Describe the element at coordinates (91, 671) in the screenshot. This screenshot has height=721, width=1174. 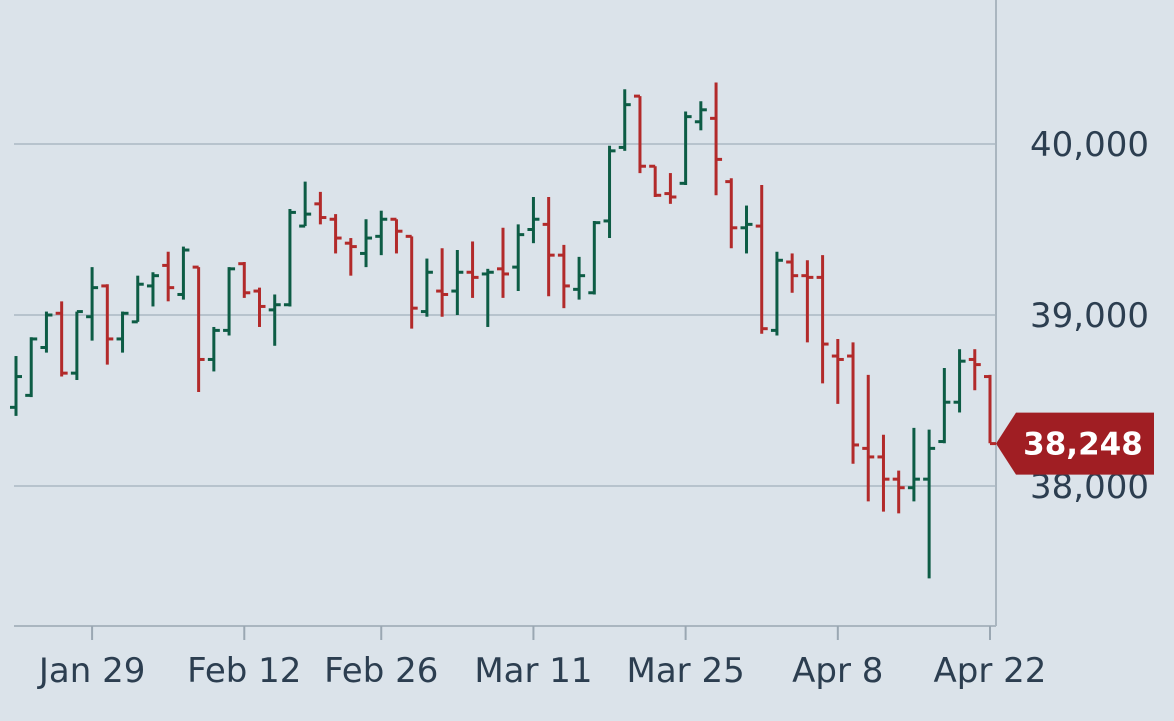
I see `x-tick-label: Jan 29` at that location.